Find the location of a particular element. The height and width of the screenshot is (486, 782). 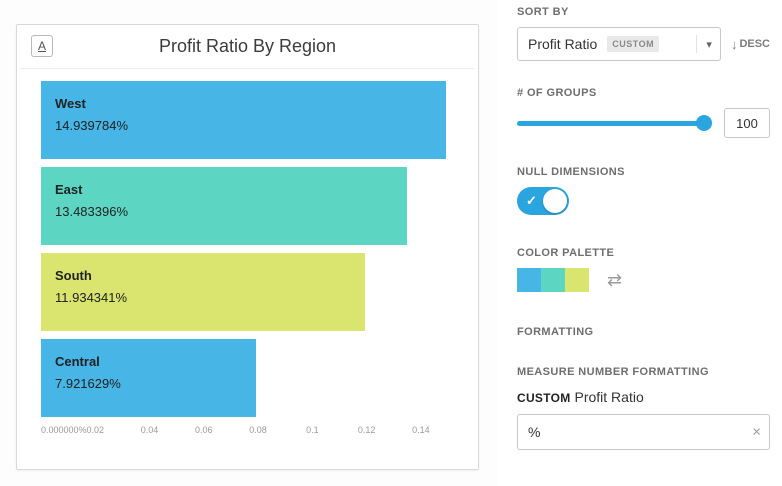

bar-category-label: South is located at coordinates (73, 275).